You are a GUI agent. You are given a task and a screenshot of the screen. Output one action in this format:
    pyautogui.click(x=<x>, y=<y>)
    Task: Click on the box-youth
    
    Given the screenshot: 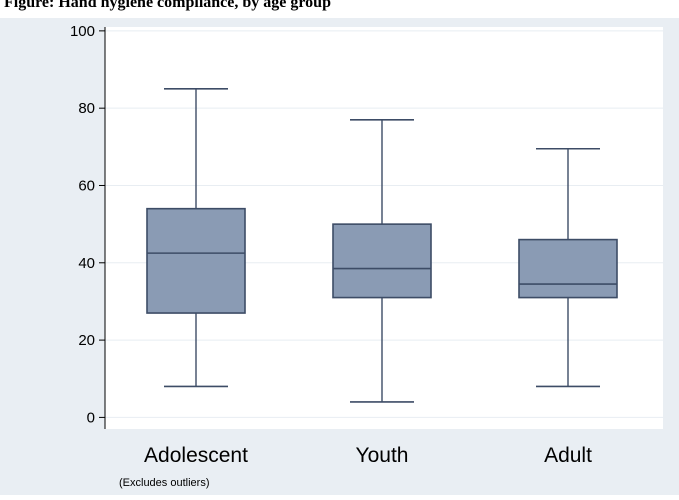 What is the action you would take?
    pyautogui.click(x=382, y=260)
    